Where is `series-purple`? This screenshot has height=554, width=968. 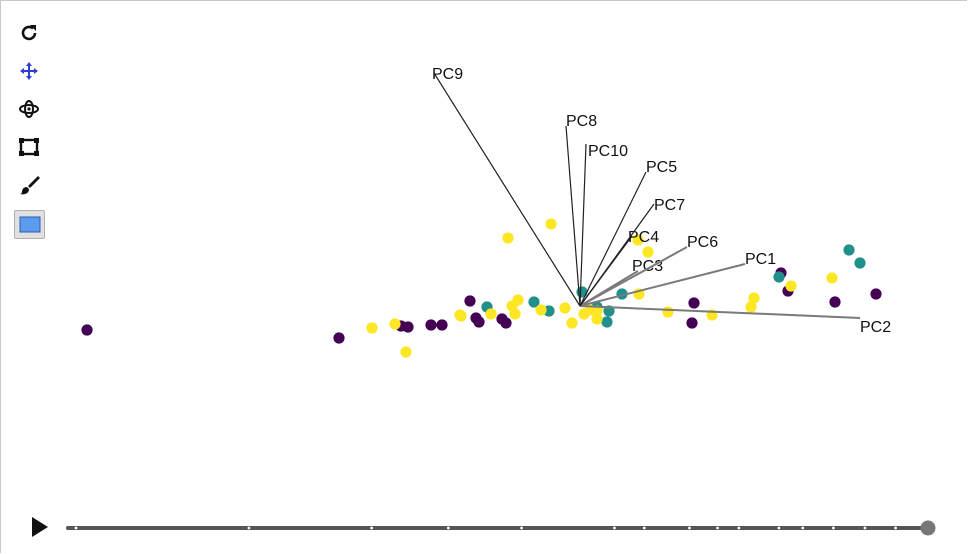 series-purple is located at coordinates (481, 305).